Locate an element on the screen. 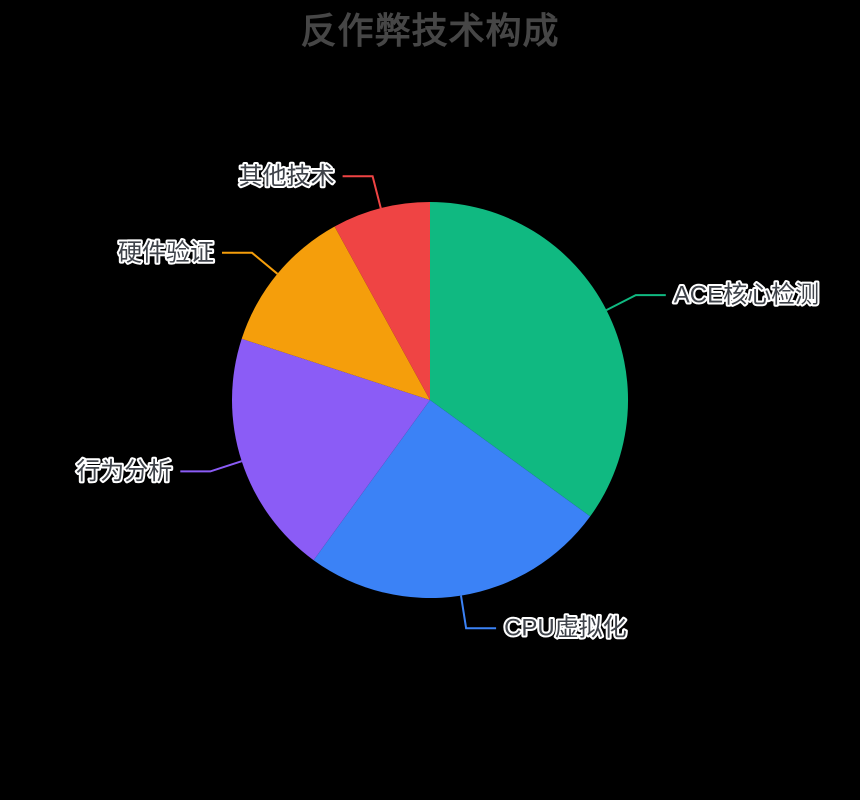 The image size is (860, 800). slice-label-2: 行为分析 is located at coordinates (124, 471).